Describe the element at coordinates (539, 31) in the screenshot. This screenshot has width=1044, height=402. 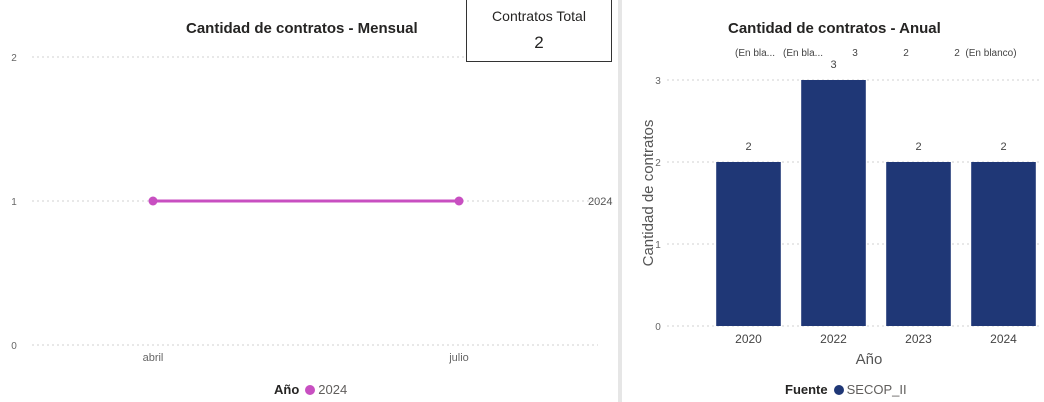
I see `contracts-total-card: Contratos Total 2` at that location.